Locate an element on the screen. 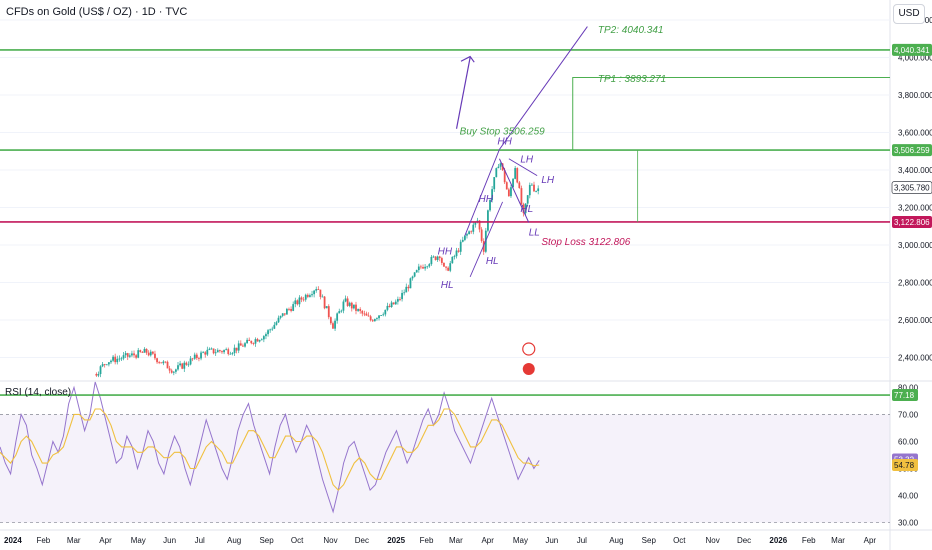 The width and height of the screenshot is (932, 550). annotation-label: LL is located at coordinates (534, 233).